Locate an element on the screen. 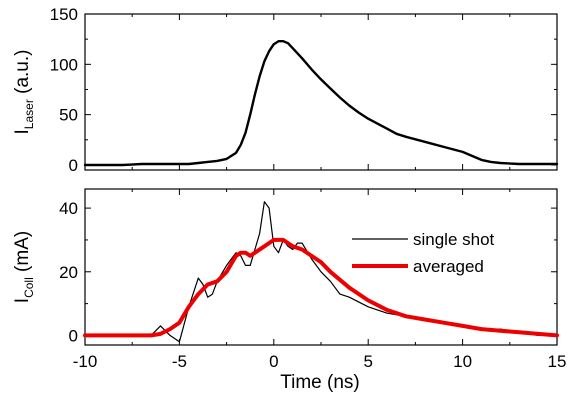 The height and width of the screenshot is (413, 573). x-tick-label: -5 is located at coordinates (179, 361).